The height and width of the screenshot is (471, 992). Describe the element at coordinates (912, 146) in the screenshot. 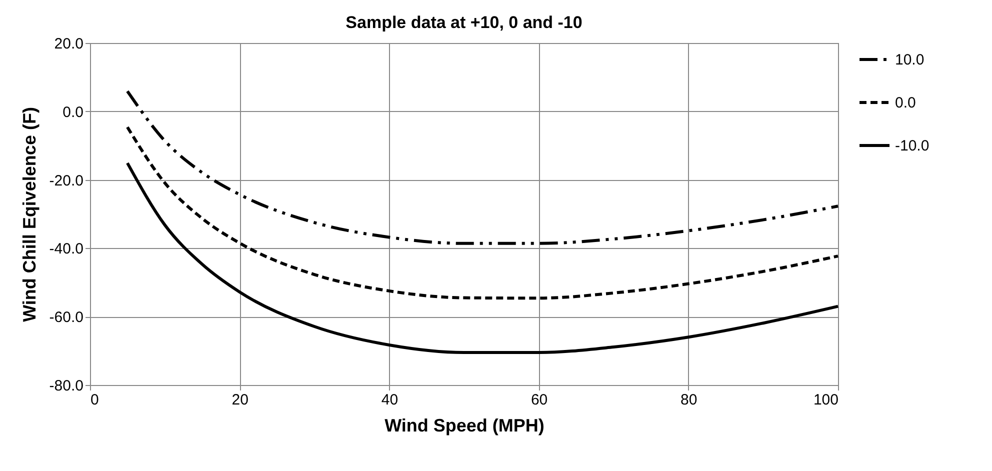

I see `legend-label: -10.0` at that location.